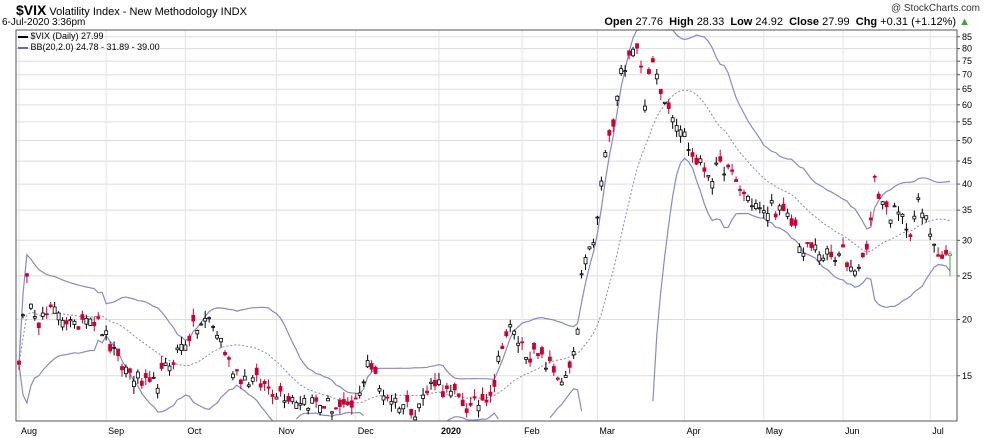 This screenshot has width=990, height=438. I want to click on x-axis: Aug Sep Oct Nov Dec 2020 Feb Mar Apr May Jun Jul, so click(482, 431).